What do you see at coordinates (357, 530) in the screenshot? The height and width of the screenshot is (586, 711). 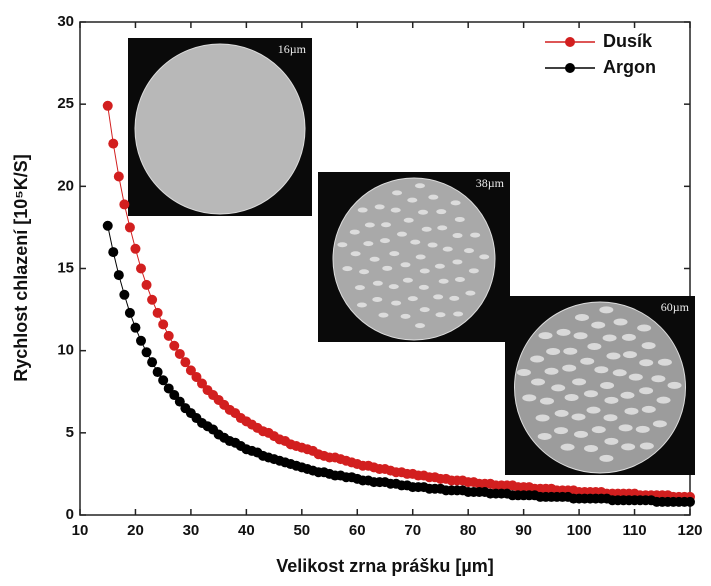 I see `x-tick-label: 60` at bounding box center [357, 530].